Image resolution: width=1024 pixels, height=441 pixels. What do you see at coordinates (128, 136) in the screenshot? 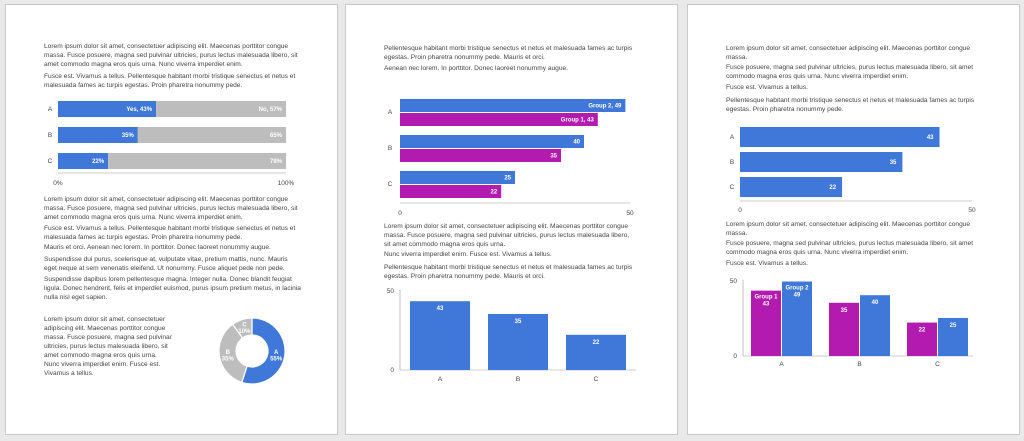
I see `data-label: 35%` at bounding box center [128, 136].